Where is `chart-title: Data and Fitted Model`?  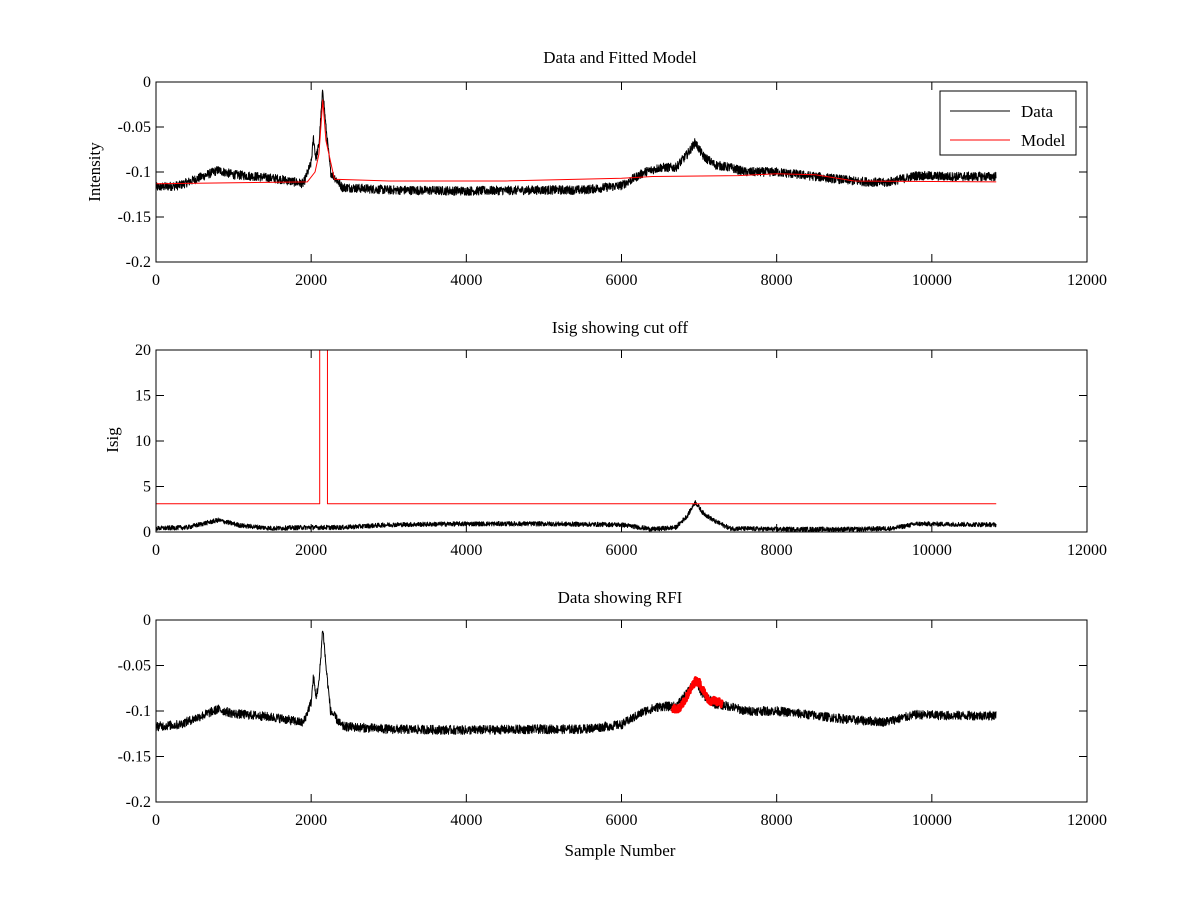
chart-title: Data and Fitted Model is located at coordinates (620, 57).